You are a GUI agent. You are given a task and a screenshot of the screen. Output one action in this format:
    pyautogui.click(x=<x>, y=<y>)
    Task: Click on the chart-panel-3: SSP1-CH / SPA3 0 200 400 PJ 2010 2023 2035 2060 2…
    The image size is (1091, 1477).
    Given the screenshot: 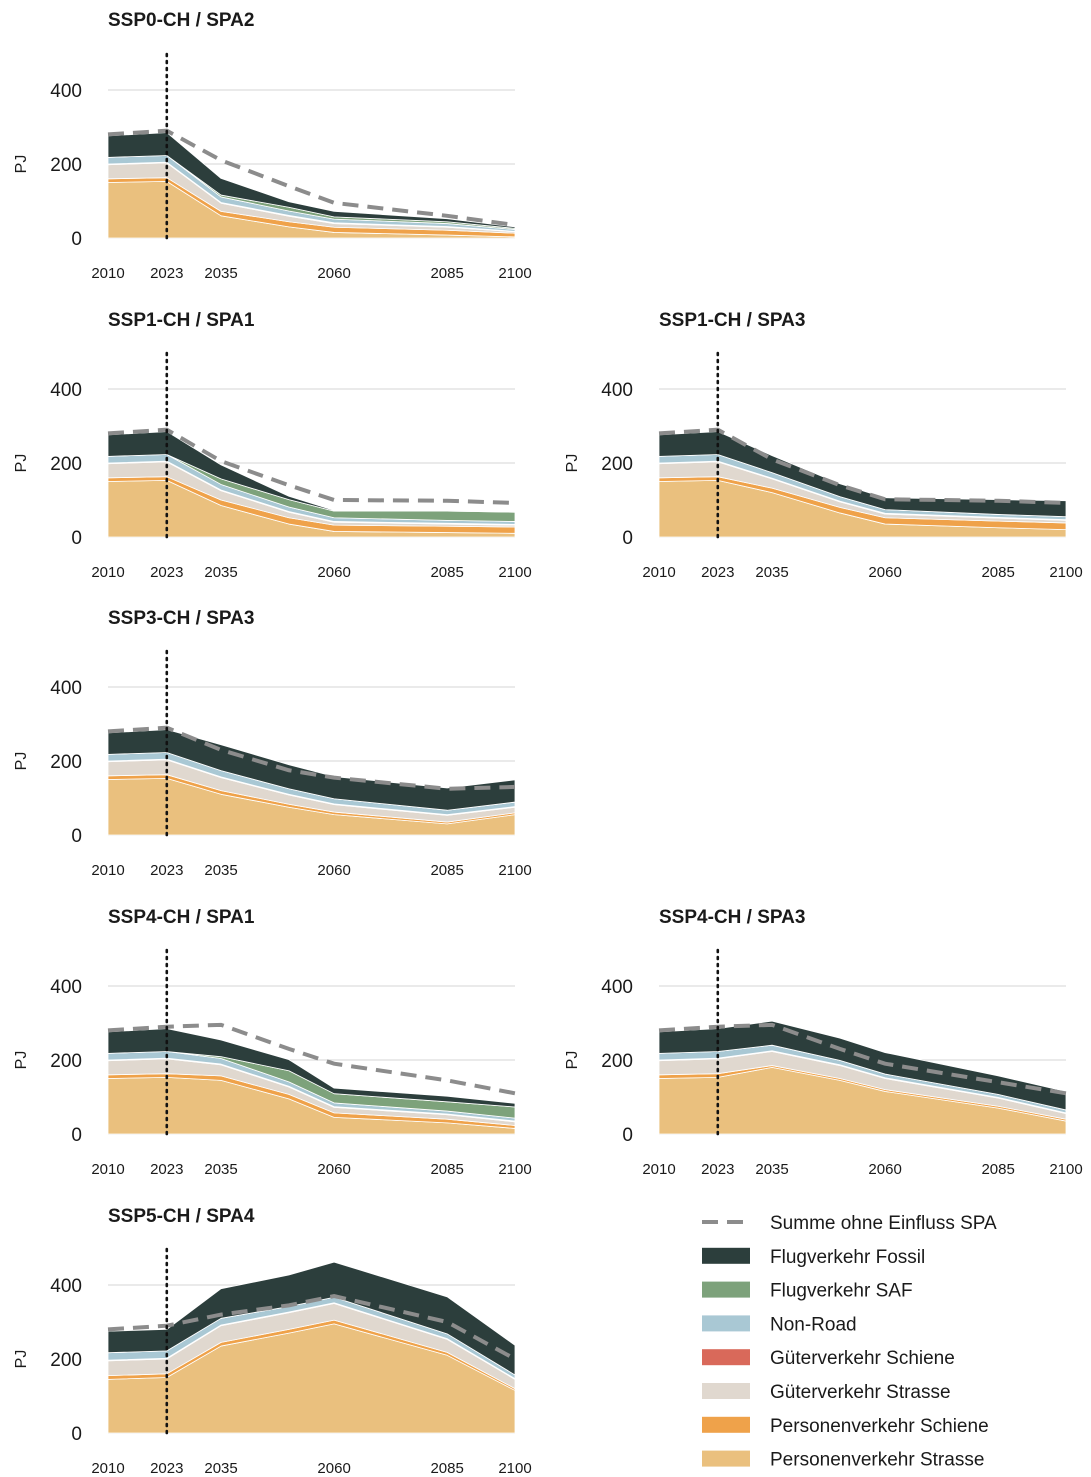 What is the action you would take?
    pyautogui.click(x=823, y=445)
    